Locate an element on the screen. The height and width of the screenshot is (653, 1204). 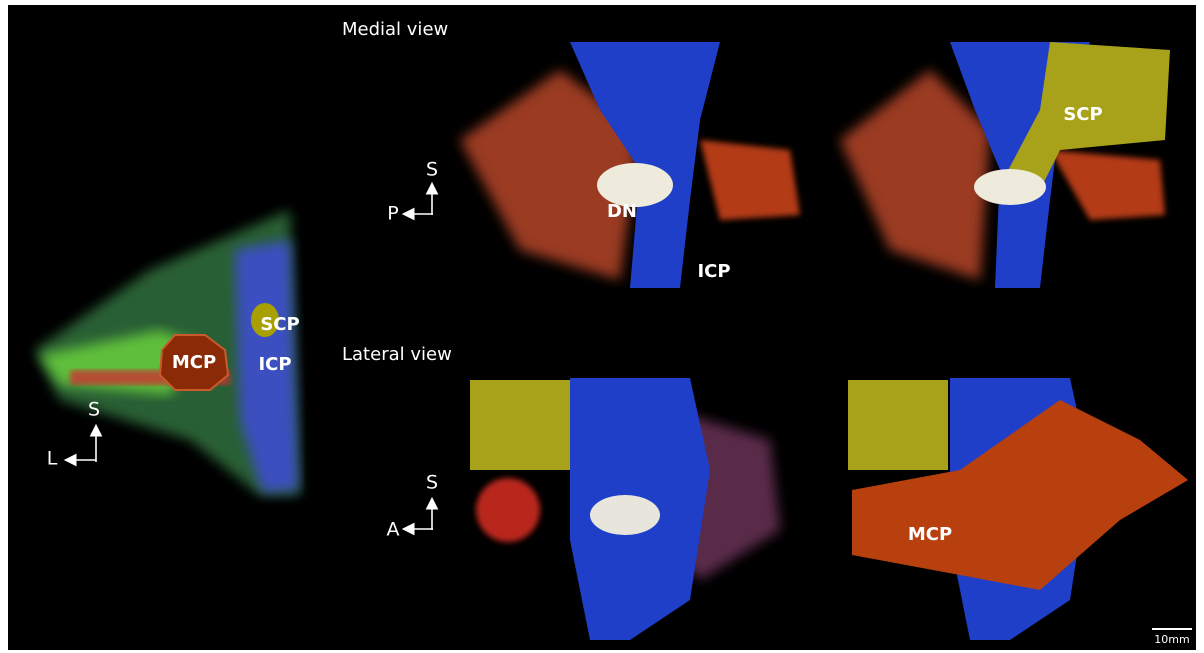
label: DN is located at coordinates (622, 211).